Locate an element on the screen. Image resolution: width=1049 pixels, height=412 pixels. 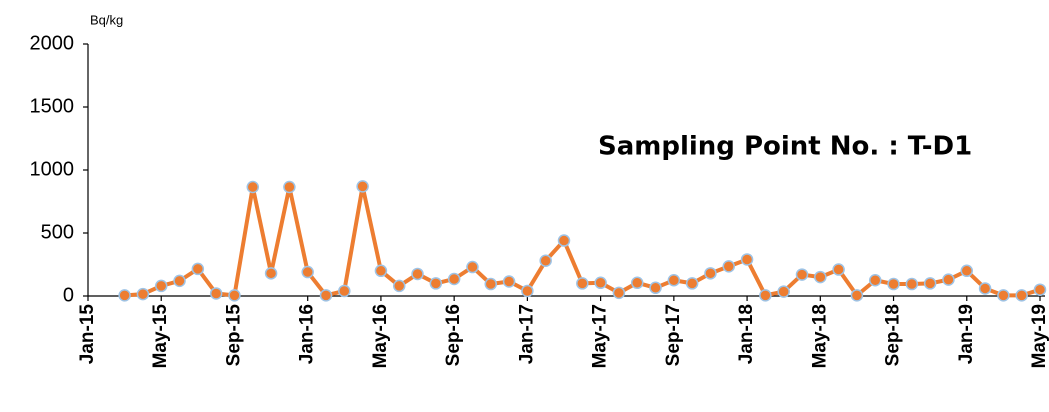
y-tick-label: 1500 is located at coordinates (52, 106).